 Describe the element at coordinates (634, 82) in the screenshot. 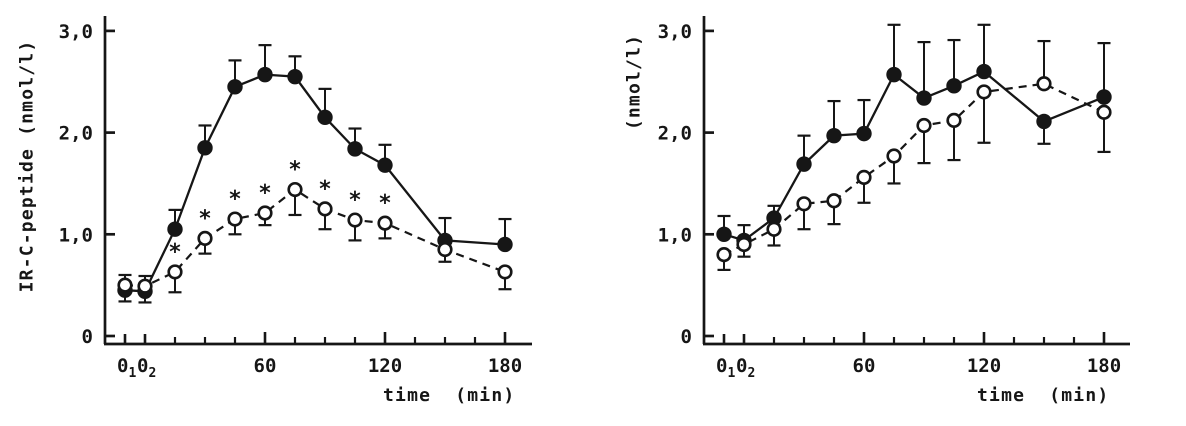

I see `right-y-axis-title: (nmol/l)` at that location.